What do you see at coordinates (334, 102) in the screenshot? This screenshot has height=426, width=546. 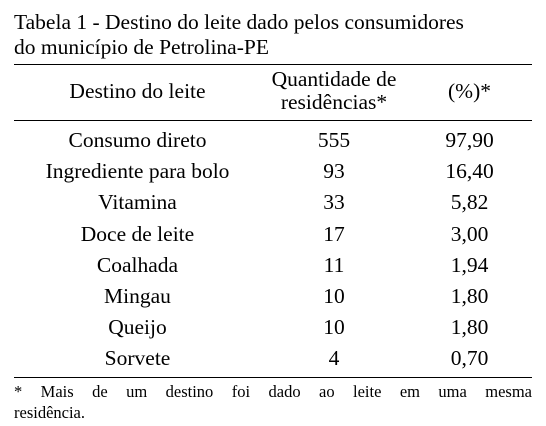 I see `header-quantidade-line-2: residências*` at bounding box center [334, 102].